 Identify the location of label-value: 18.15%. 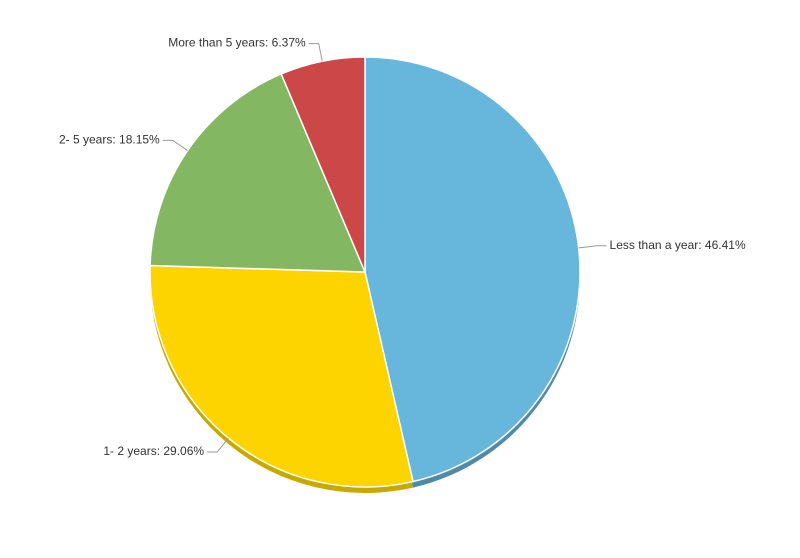
(139, 140).